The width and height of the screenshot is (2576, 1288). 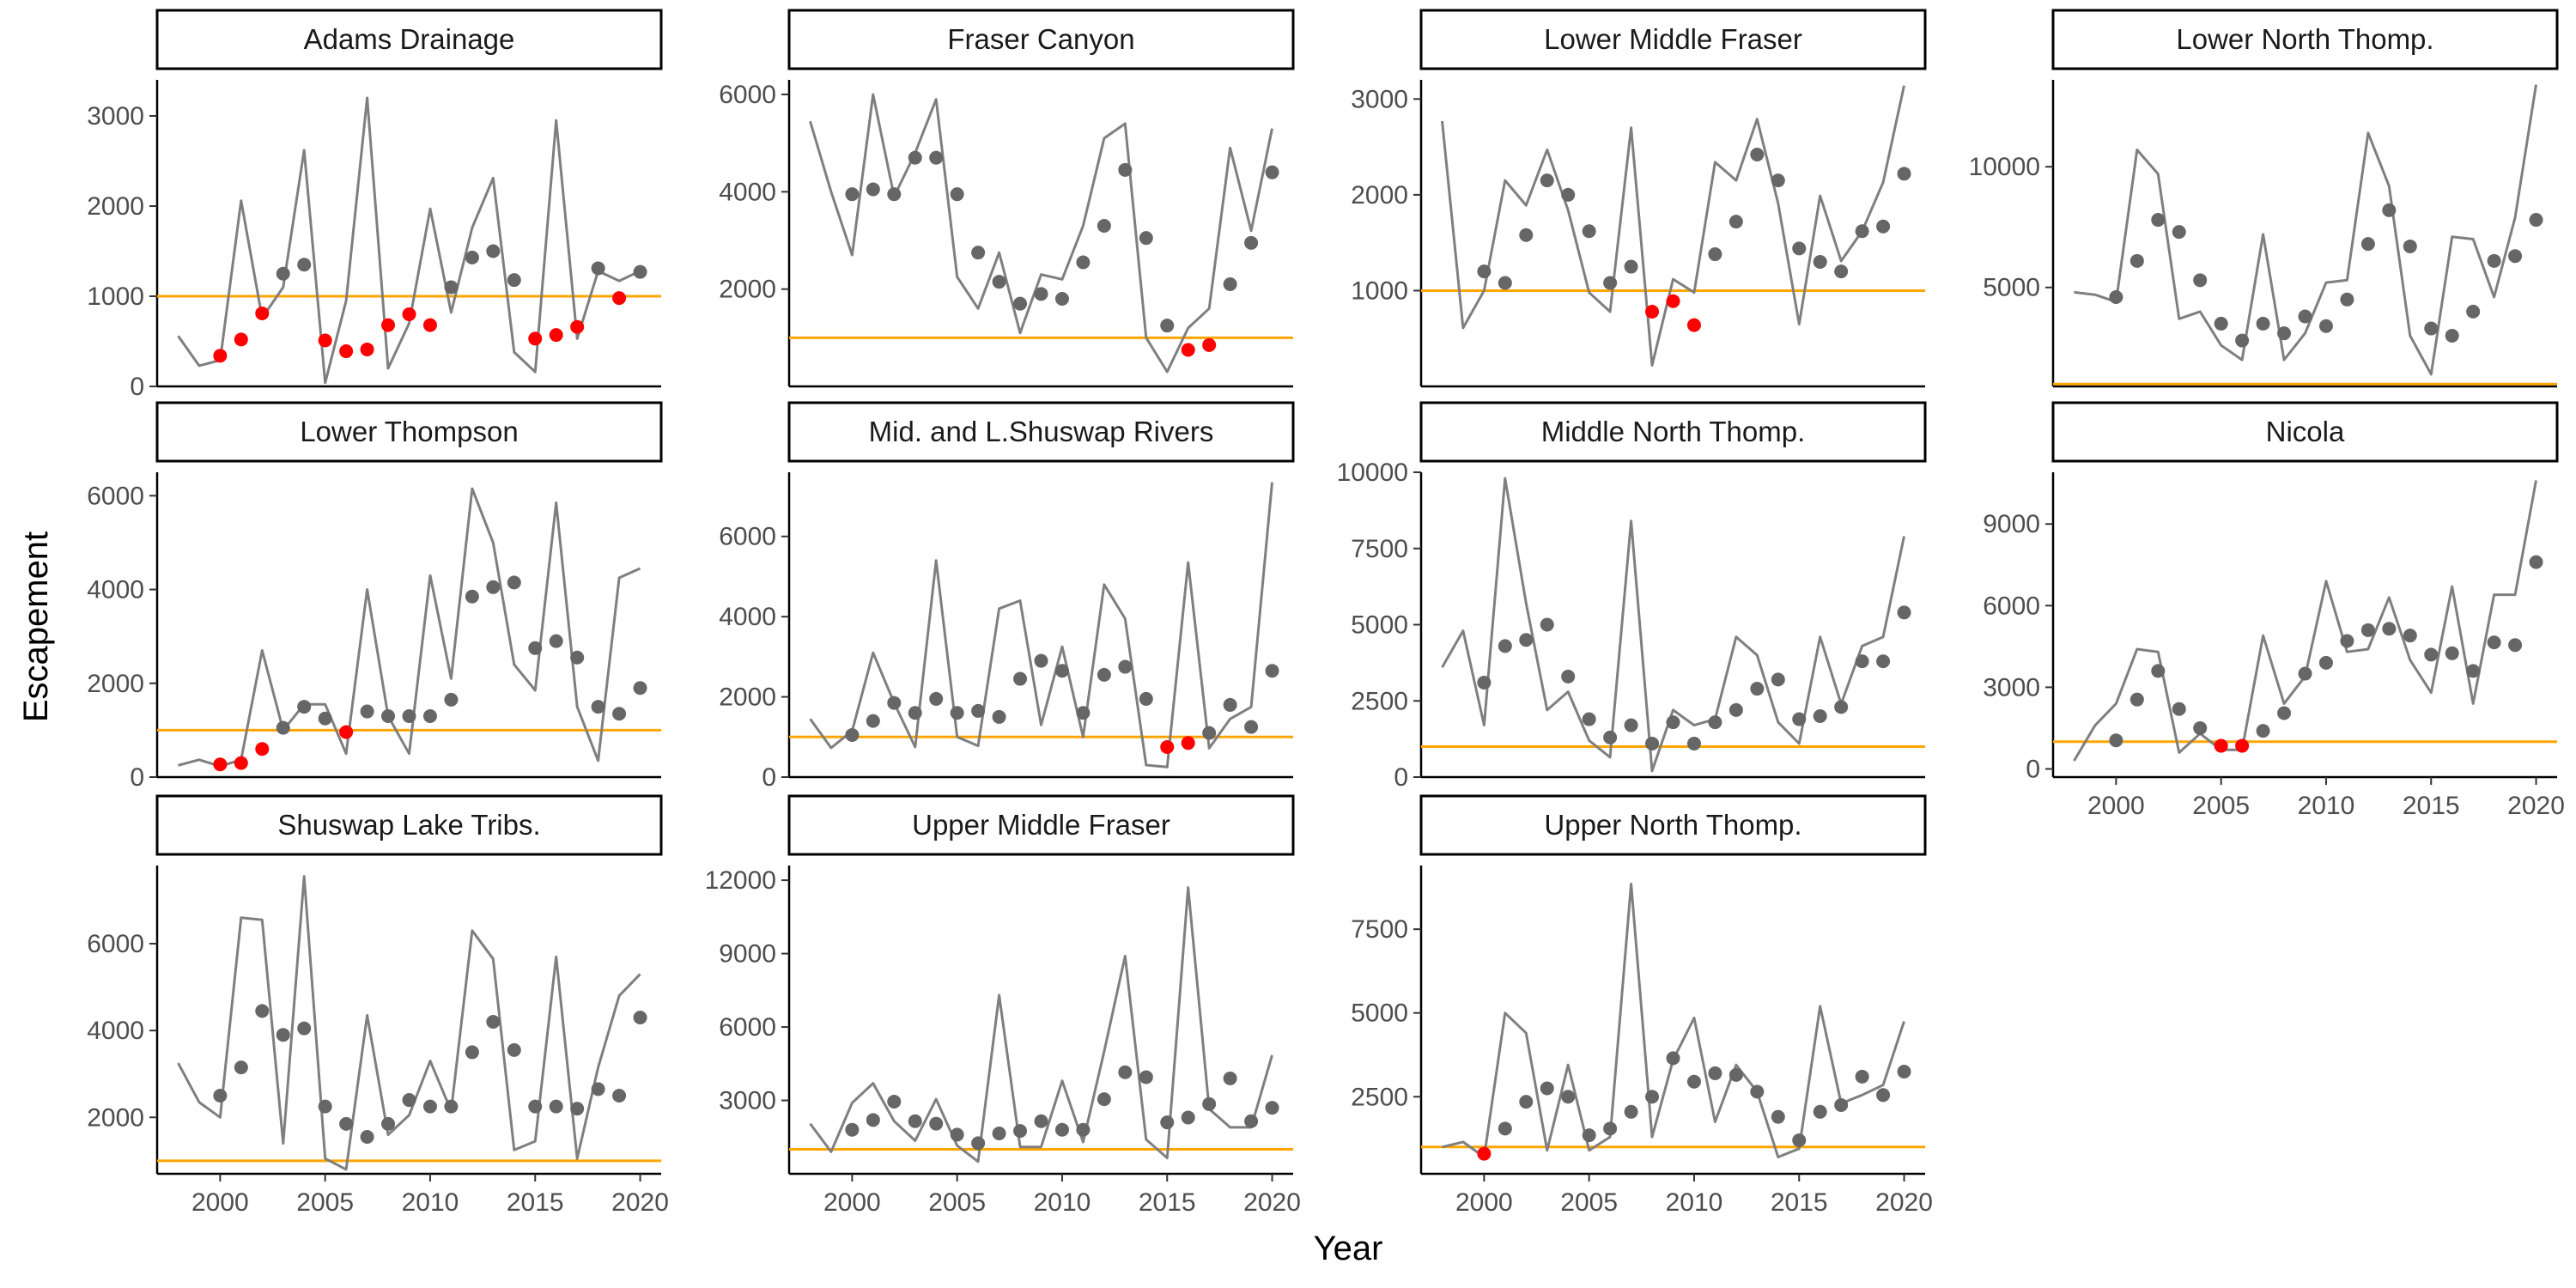 I want to click on y-tick-label: 6000, so click(x=116, y=496).